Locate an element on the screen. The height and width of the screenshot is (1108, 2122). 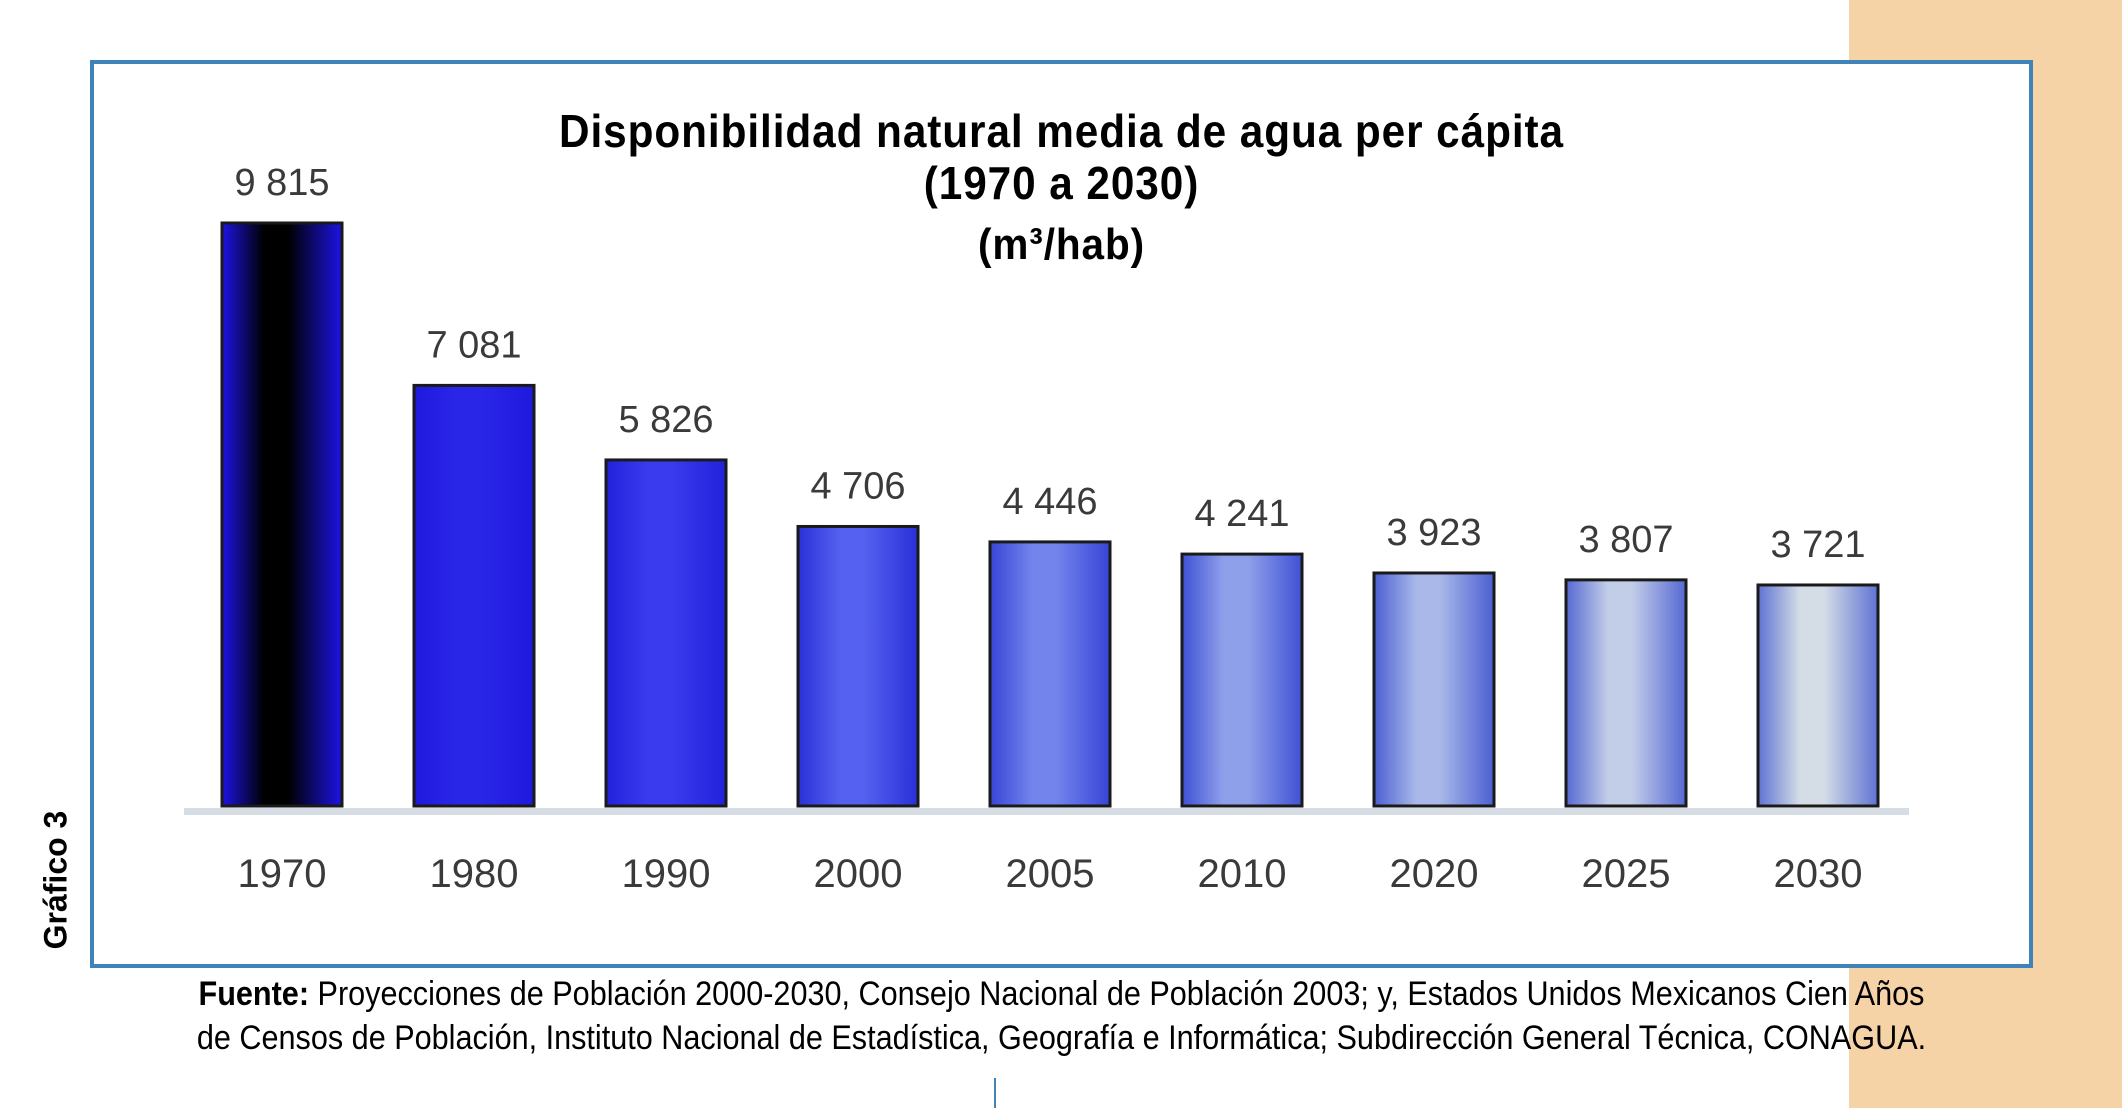
bar-1990 is located at coordinates (666, 633).